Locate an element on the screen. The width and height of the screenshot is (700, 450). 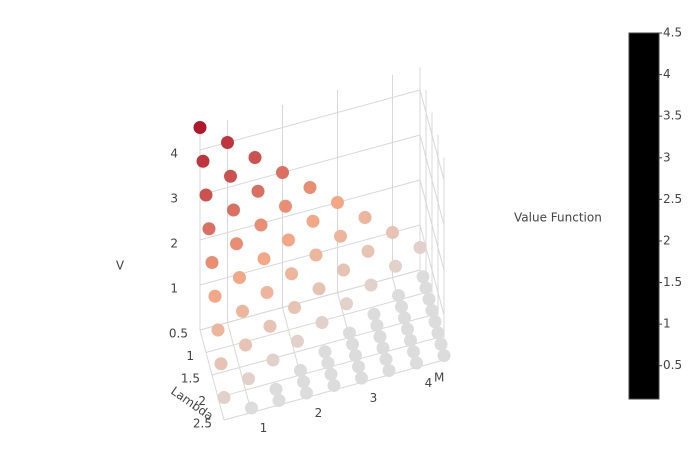
z-tick-label: 3 is located at coordinates (174, 199).